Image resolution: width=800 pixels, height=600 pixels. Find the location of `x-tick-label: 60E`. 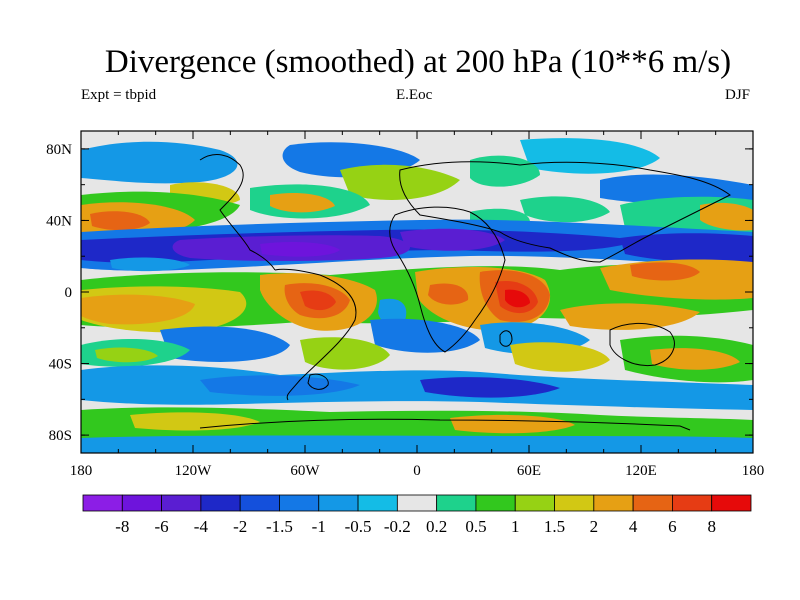

x-tick-label: 60E is located at coordinates (529, 471).